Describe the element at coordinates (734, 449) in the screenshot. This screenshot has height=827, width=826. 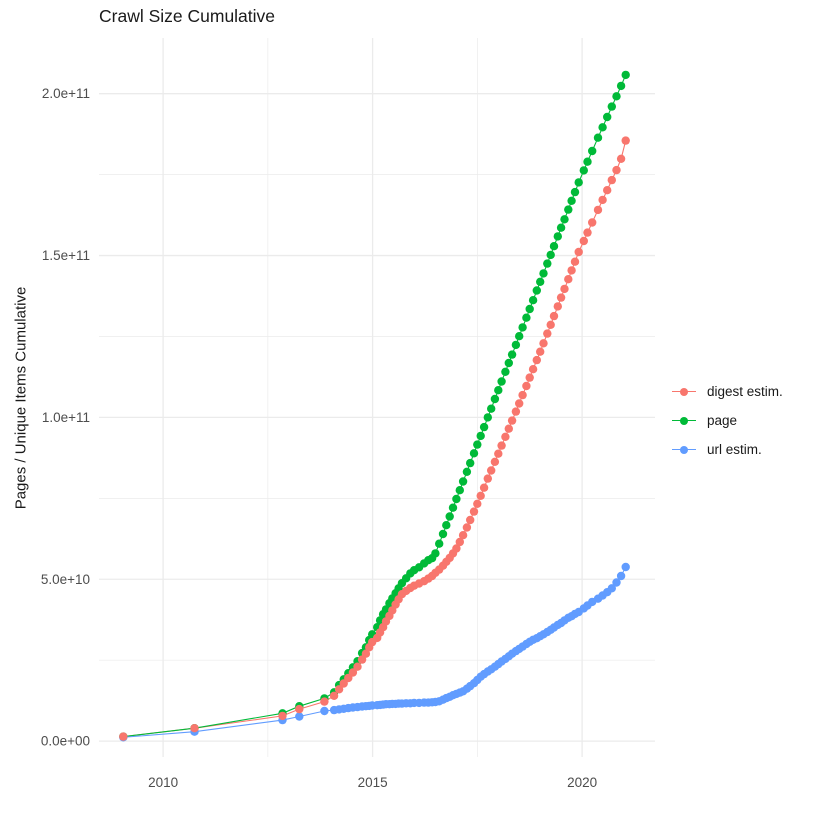
I see `legend-label-url-estim: url estim.` at that location.